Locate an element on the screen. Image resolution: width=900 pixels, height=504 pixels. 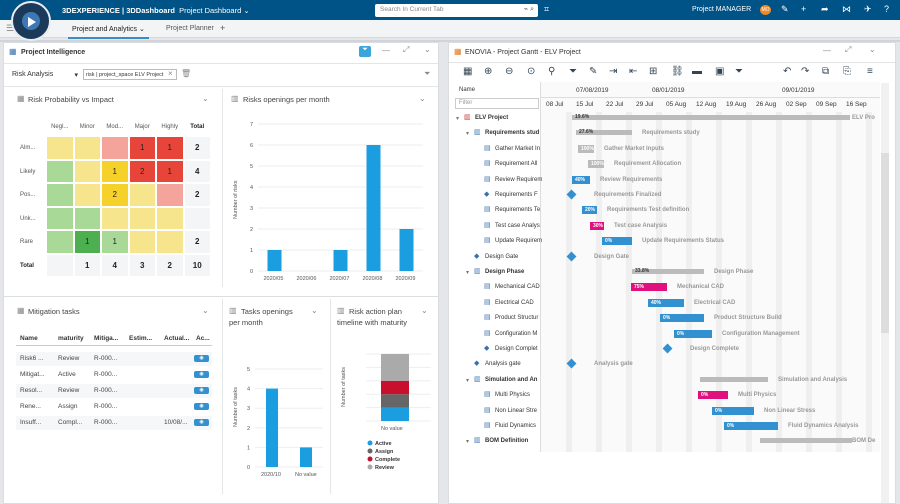
task-name: Design Gate is located at coordinates (502, 256).